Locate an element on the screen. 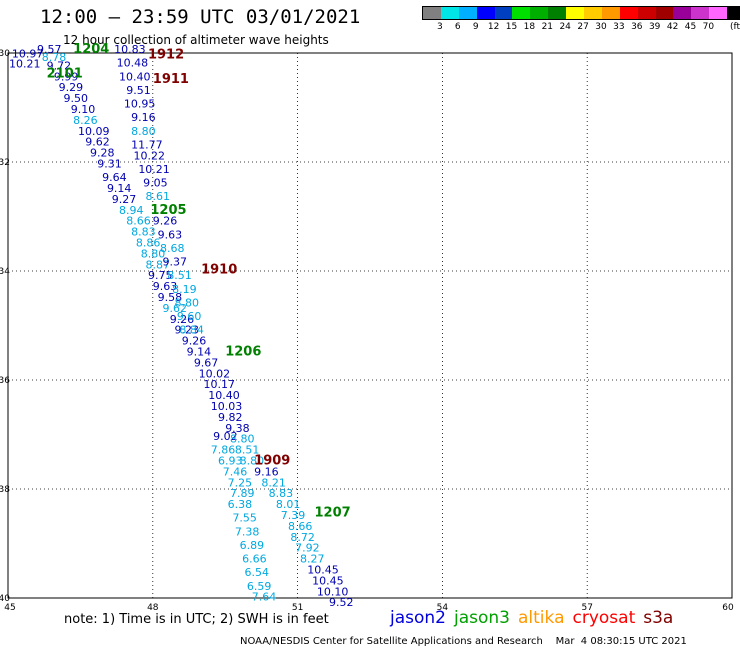 The image size is (740, 650). color-scale-label: 21 is located at coordinates (547, 27).